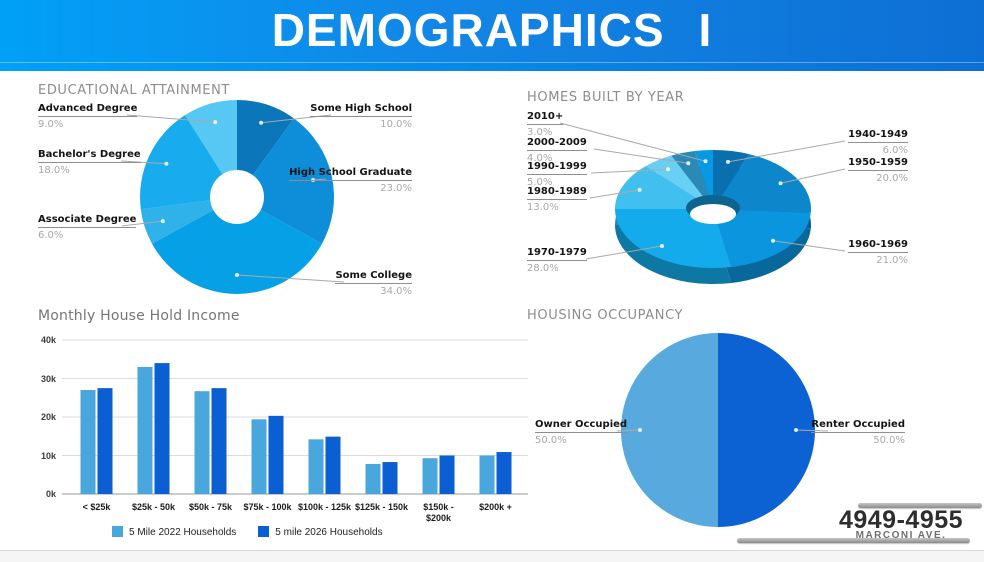 The width and height of the screenshot is (984, 562). Describe the element at coordinates (139, 316) in the screenshot. I see `section-title-monthly-household-income: Monthly House Hold Income` at that location.